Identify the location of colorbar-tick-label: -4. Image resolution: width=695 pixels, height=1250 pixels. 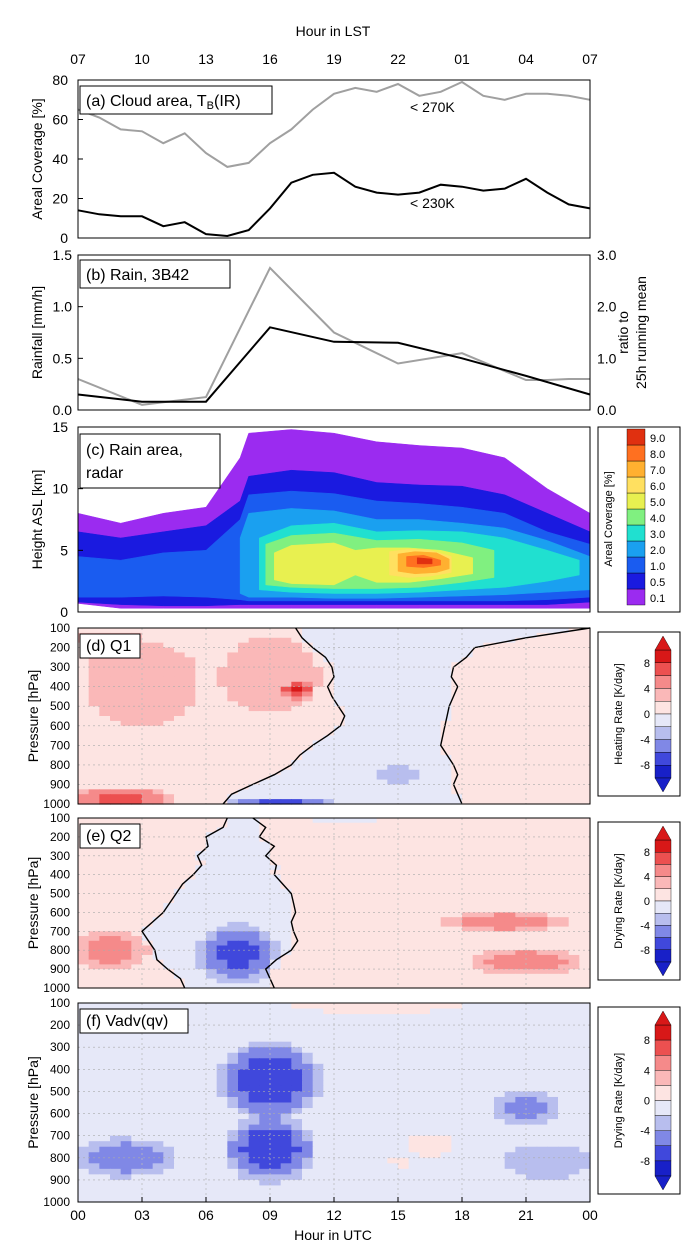
(645, 741).